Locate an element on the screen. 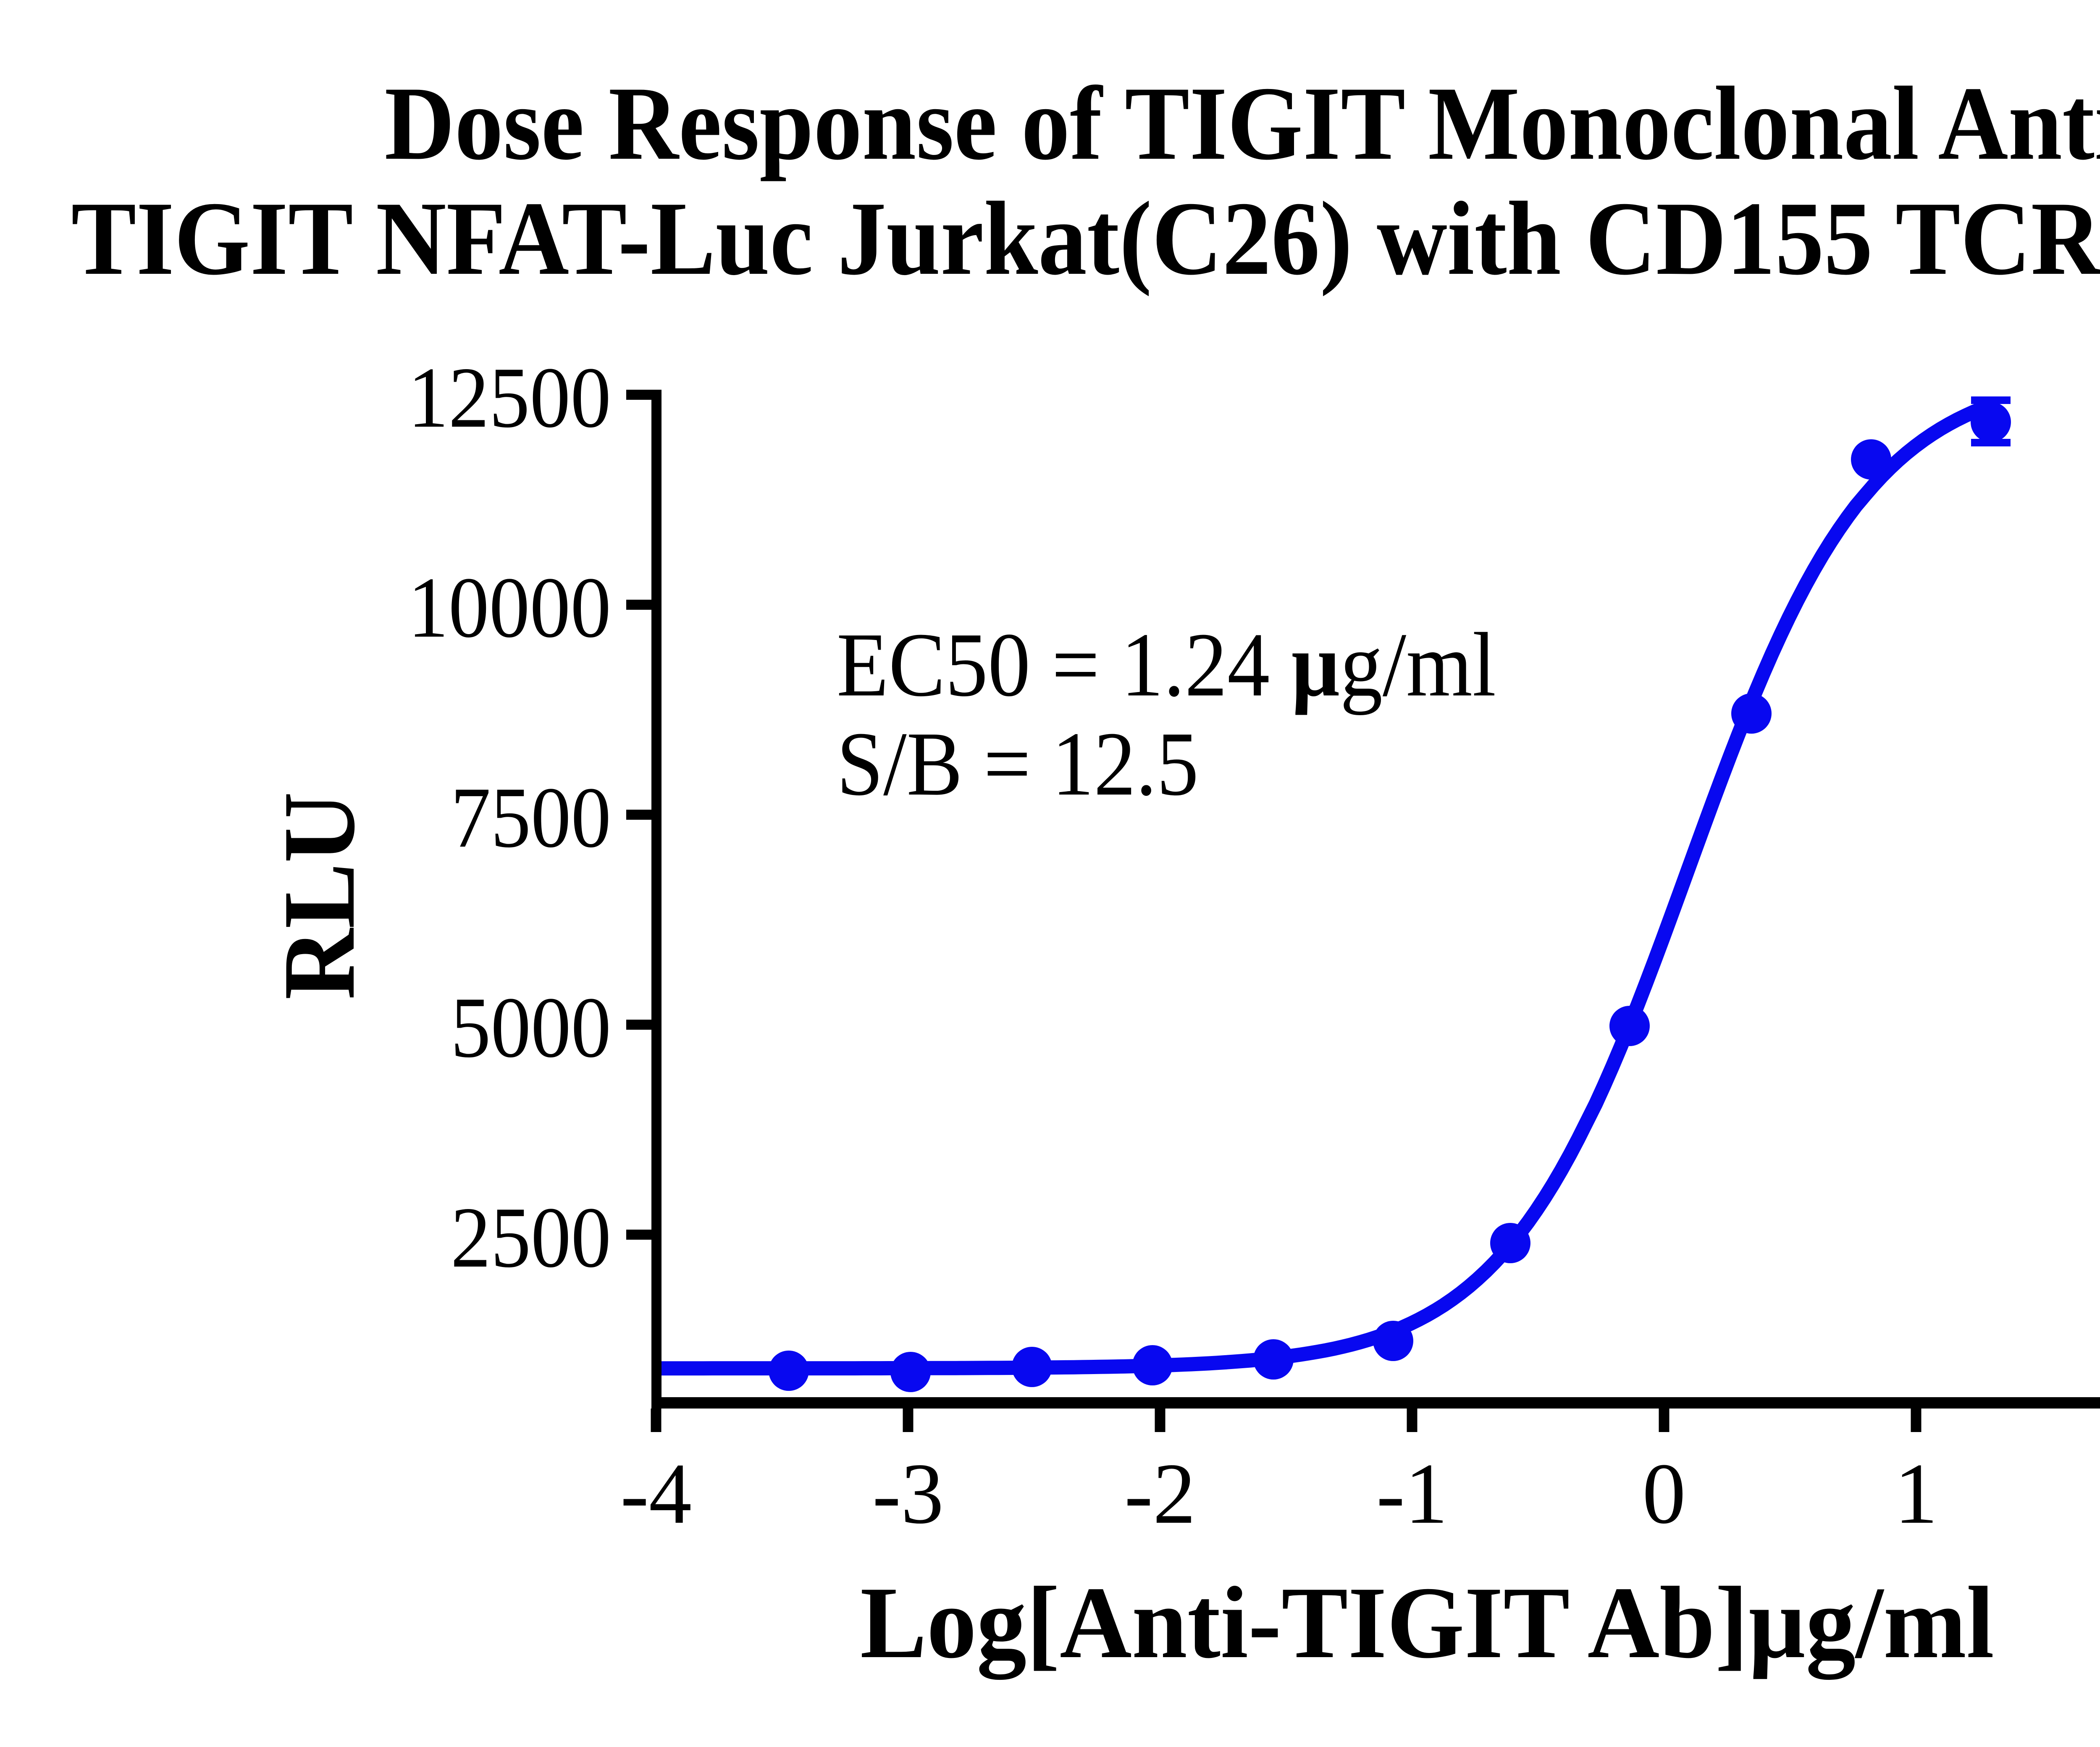 This screenshot has width=2100, height=1747. svg-text: EC50 = 1.24 µg/ml is located at coordinates (1166, 665).